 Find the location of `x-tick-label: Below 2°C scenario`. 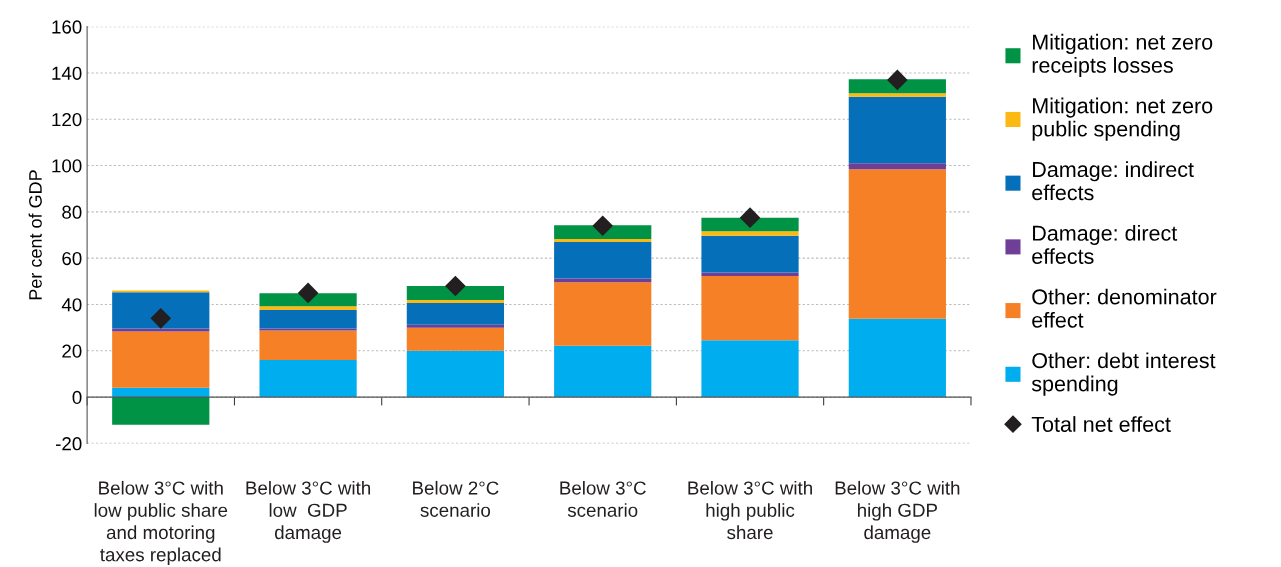

x-tick-label: Below 2°C scenario is located at coordinates (456, 498).